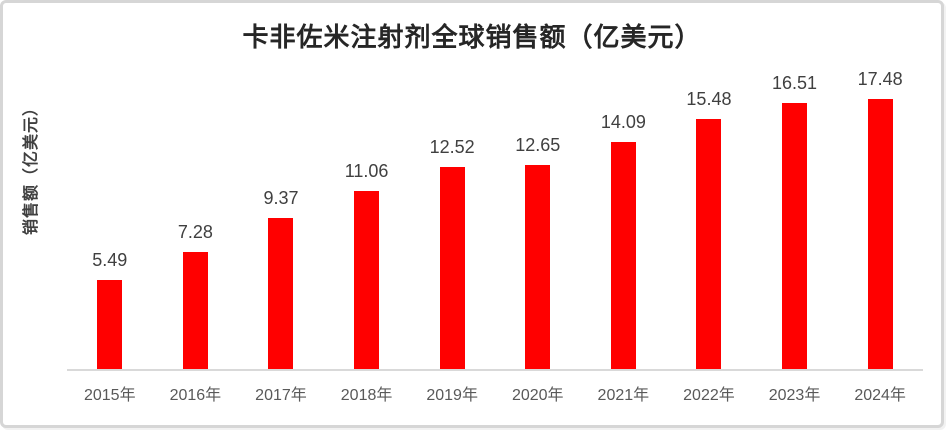  What do you see at coordinates (795, 83) in the screenshot?
I see `bar-value-label: 16.51` at bounding box center [795, 83].